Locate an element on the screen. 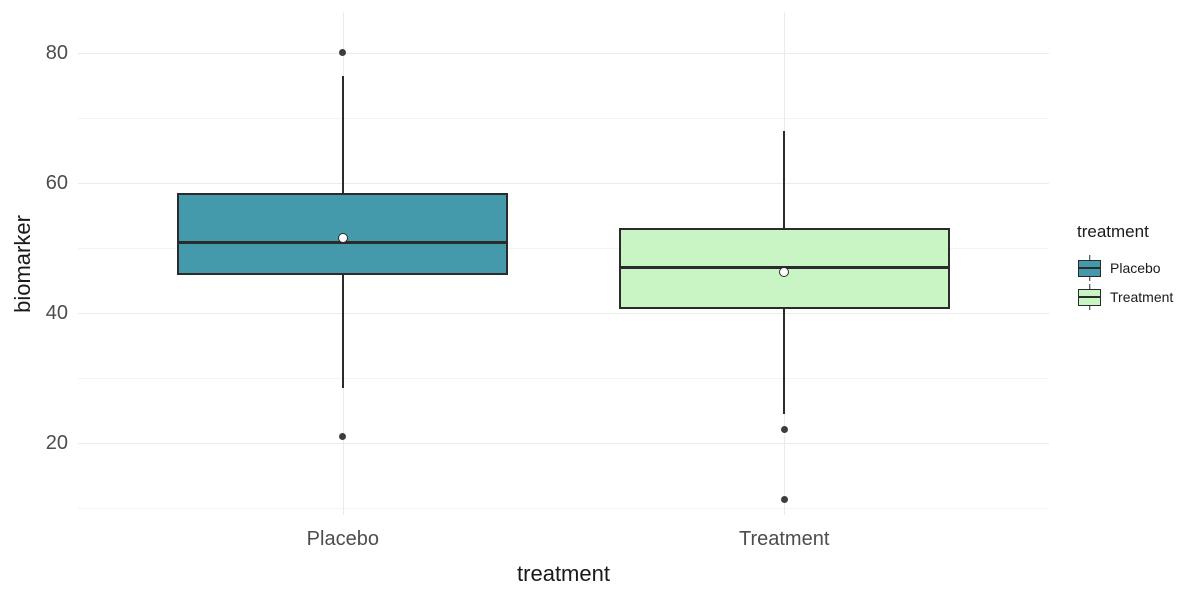 This screenshot has height=600, width=1200. median-line-placebo is located at coordinates (343, 242).